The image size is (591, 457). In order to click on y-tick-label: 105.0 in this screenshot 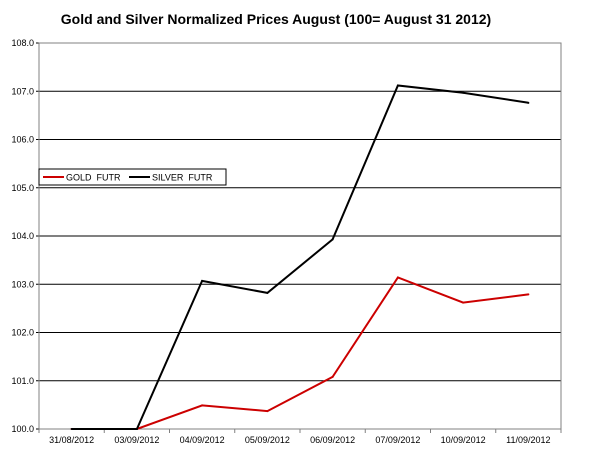, I will do `click(22, 188)`.